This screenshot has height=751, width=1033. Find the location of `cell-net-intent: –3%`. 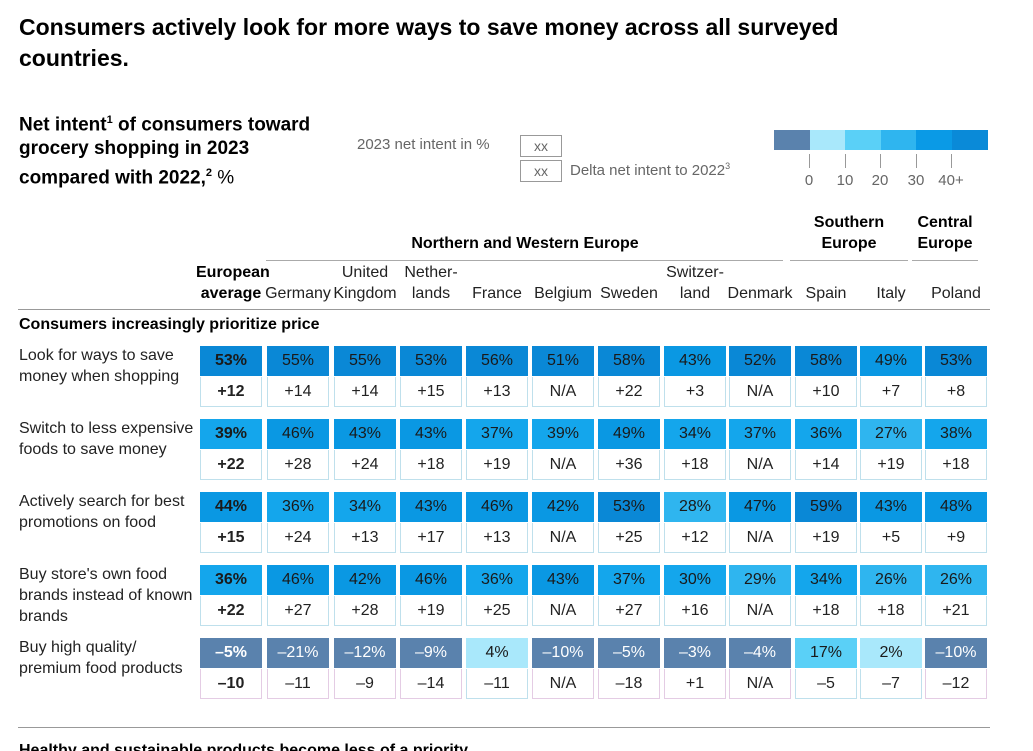

cell-net-intent: –3% is located at coordinates (695, 653).